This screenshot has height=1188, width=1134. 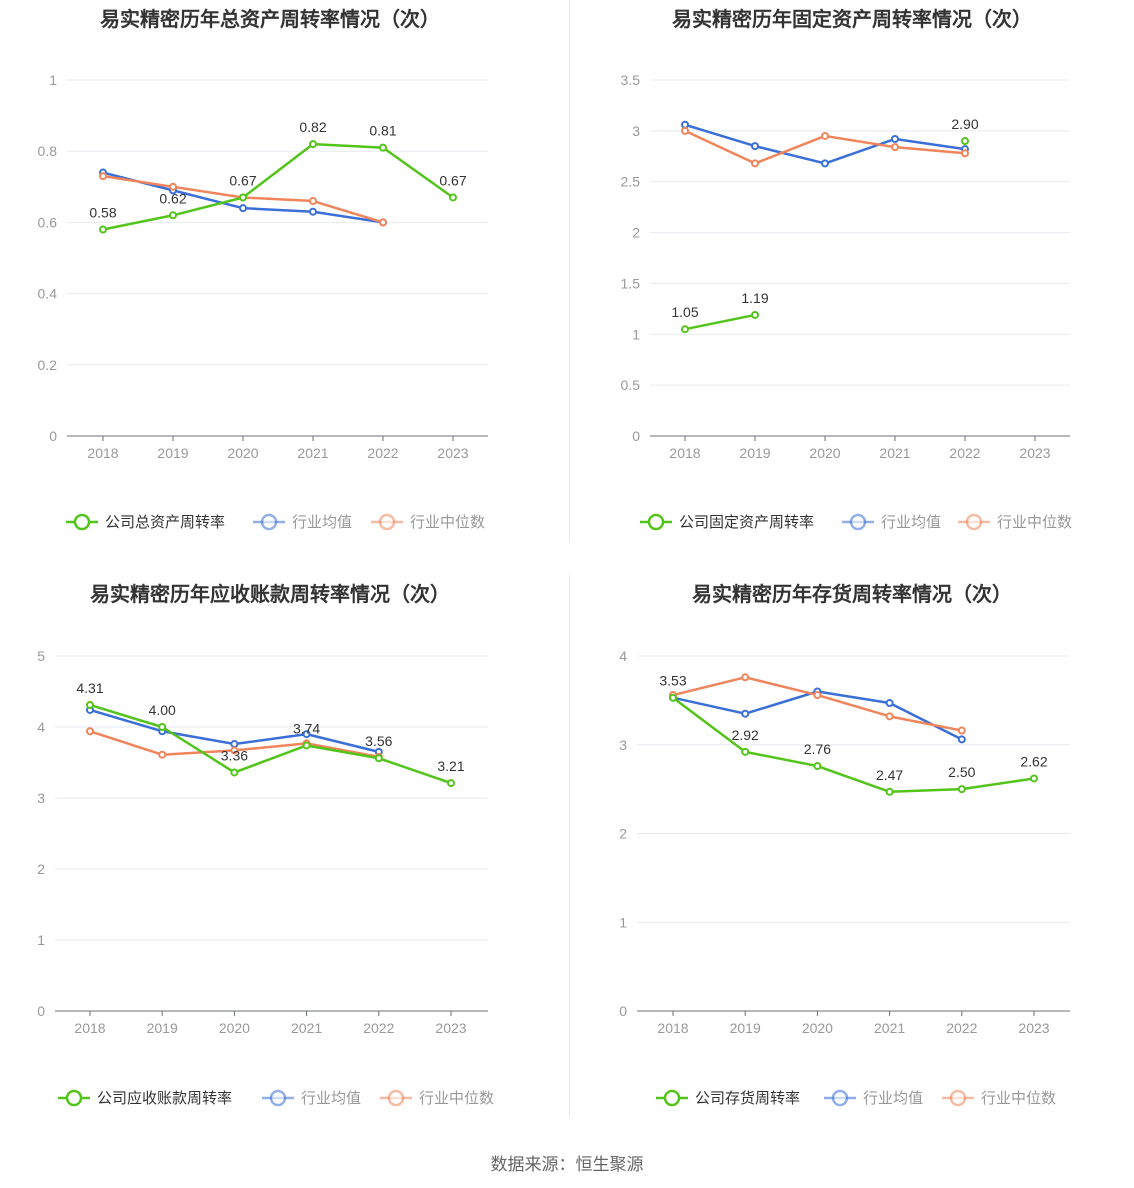 I want to click on data-label: 1.05, so click(x=684, y=312).